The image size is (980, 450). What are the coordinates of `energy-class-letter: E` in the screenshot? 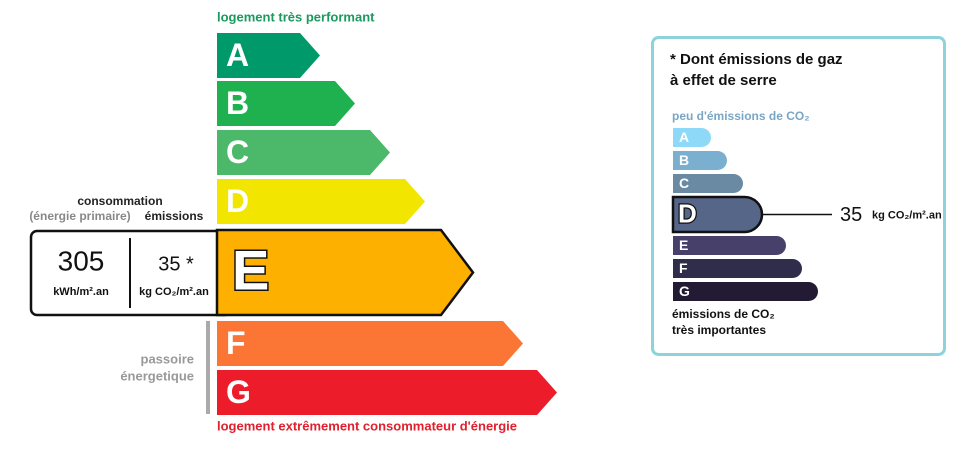 It's located at (250, 269).